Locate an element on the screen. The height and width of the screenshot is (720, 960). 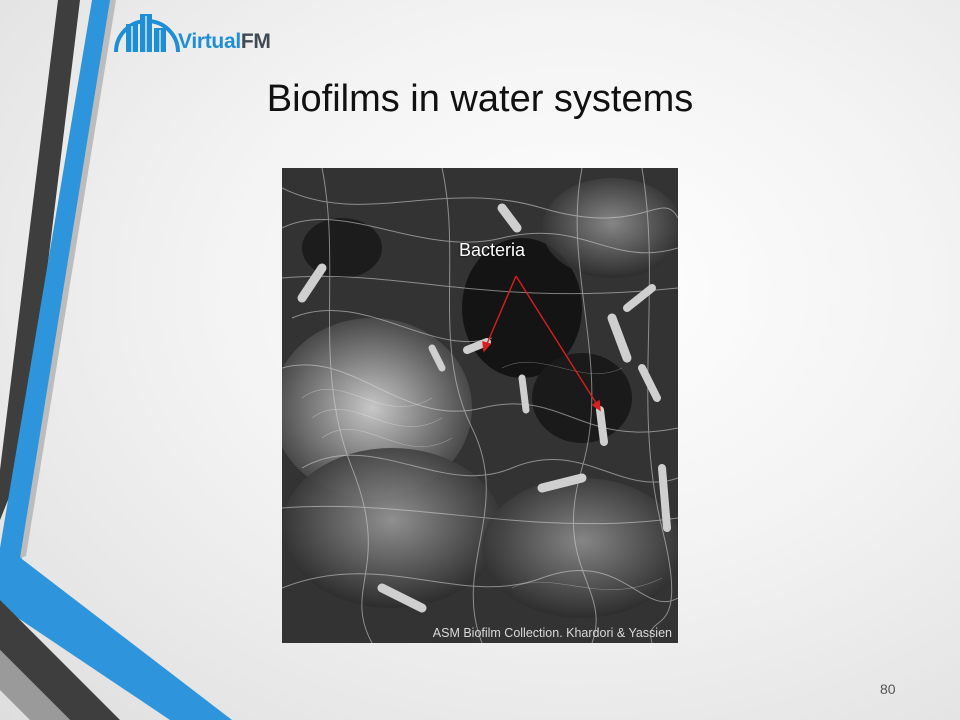
slide-title-text: Biofilms in water systems is located at coordinates (480, 99).